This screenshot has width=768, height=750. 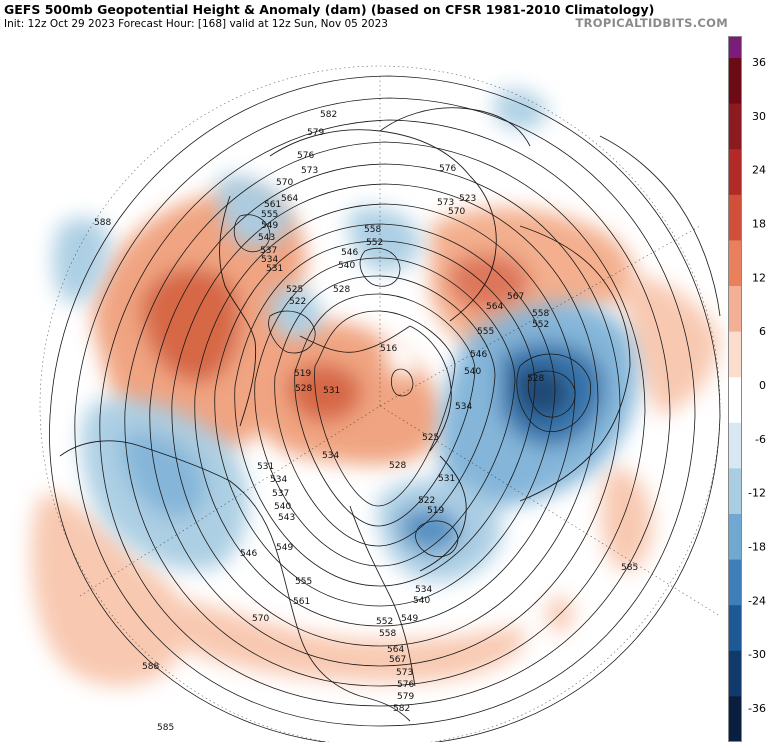 I want to click on colorbar-outline, so click(x=735, y=389).